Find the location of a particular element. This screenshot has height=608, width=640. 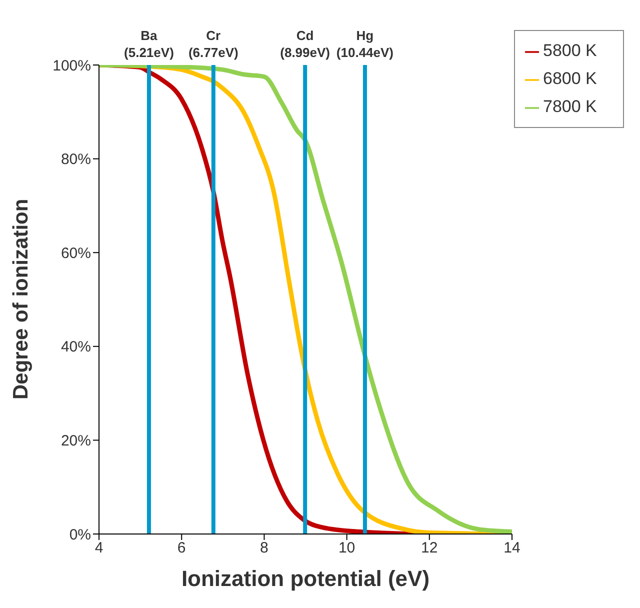

y-axis-title: Degree of ionization is located at coordinates (20, 299).